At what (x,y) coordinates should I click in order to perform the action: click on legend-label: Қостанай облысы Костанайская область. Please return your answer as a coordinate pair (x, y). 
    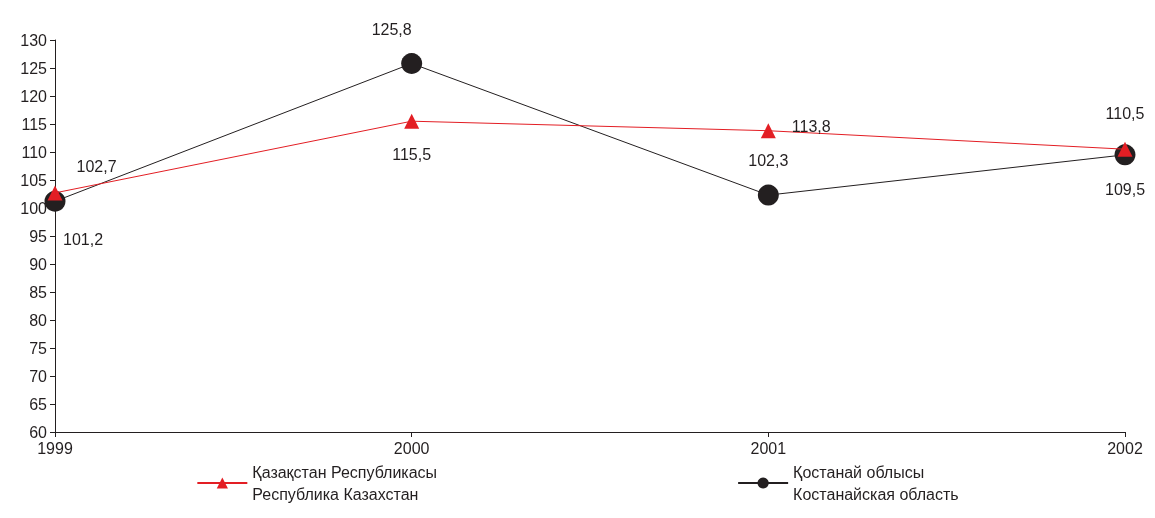
    Looking at the image, I should click on (876, 483).